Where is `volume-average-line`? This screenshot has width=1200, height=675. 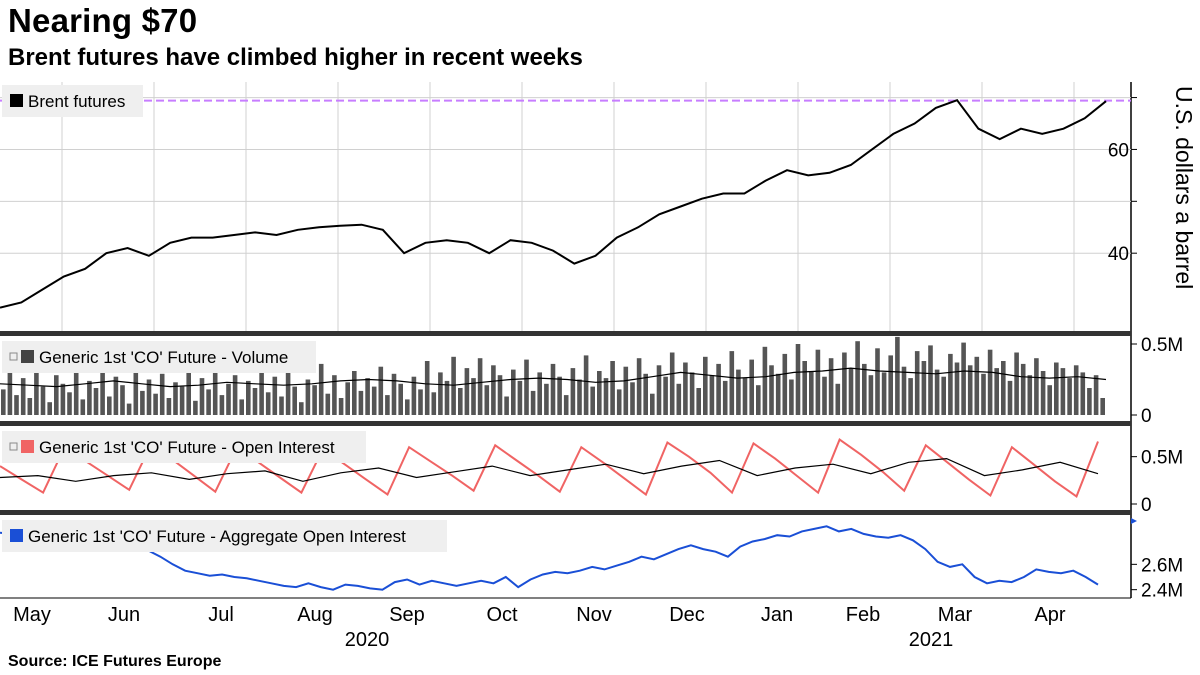 volume-average-line is located at coordinates (553, 377).